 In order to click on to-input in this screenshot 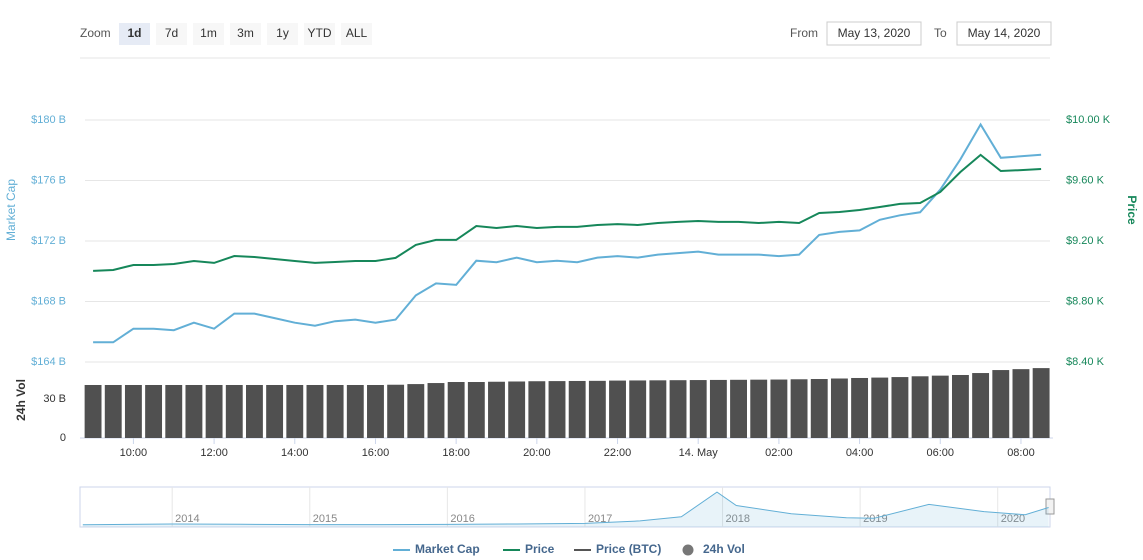, I will do `click(1004, 33)`.